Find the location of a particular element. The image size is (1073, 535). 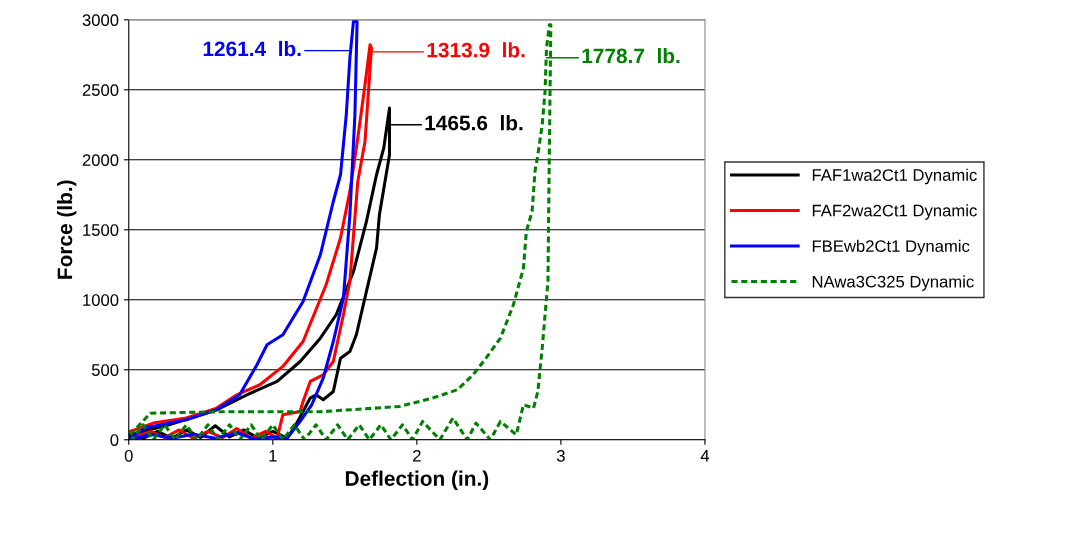

y-tick-label: 2500 is located at coordinates (100, 90).